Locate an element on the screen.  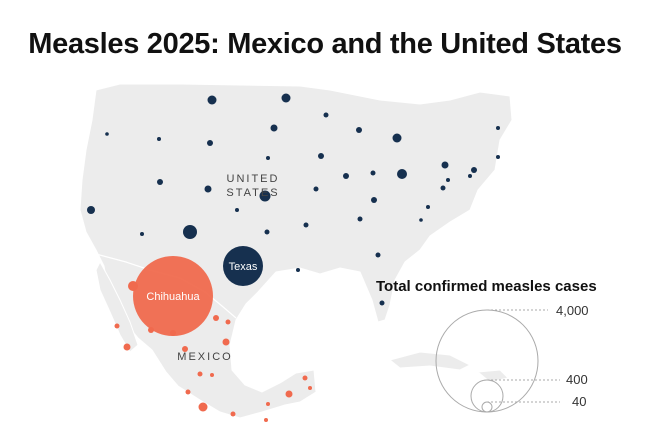
chihuahua-label: Chihuahua is located at coordinates (173, 297).